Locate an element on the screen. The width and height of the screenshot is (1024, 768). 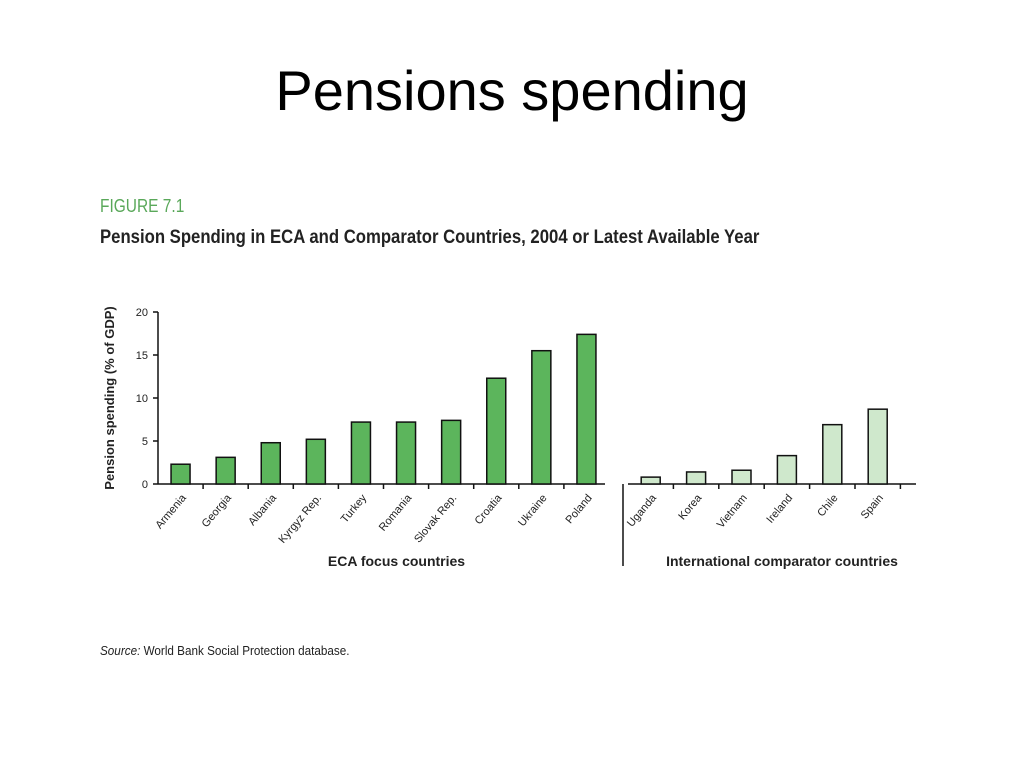
x-tick-label: Korea is located at coordinates (690, 507).